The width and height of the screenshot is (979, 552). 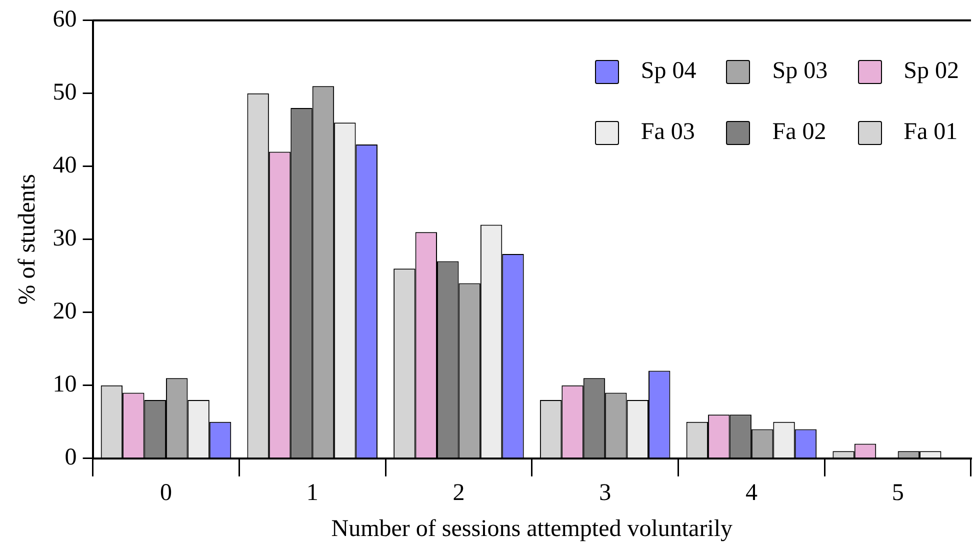 What do you see at coordinates (64, 93) in the screenshot?
I see `y-tick-label: 50` at bounding box center [64, 93].